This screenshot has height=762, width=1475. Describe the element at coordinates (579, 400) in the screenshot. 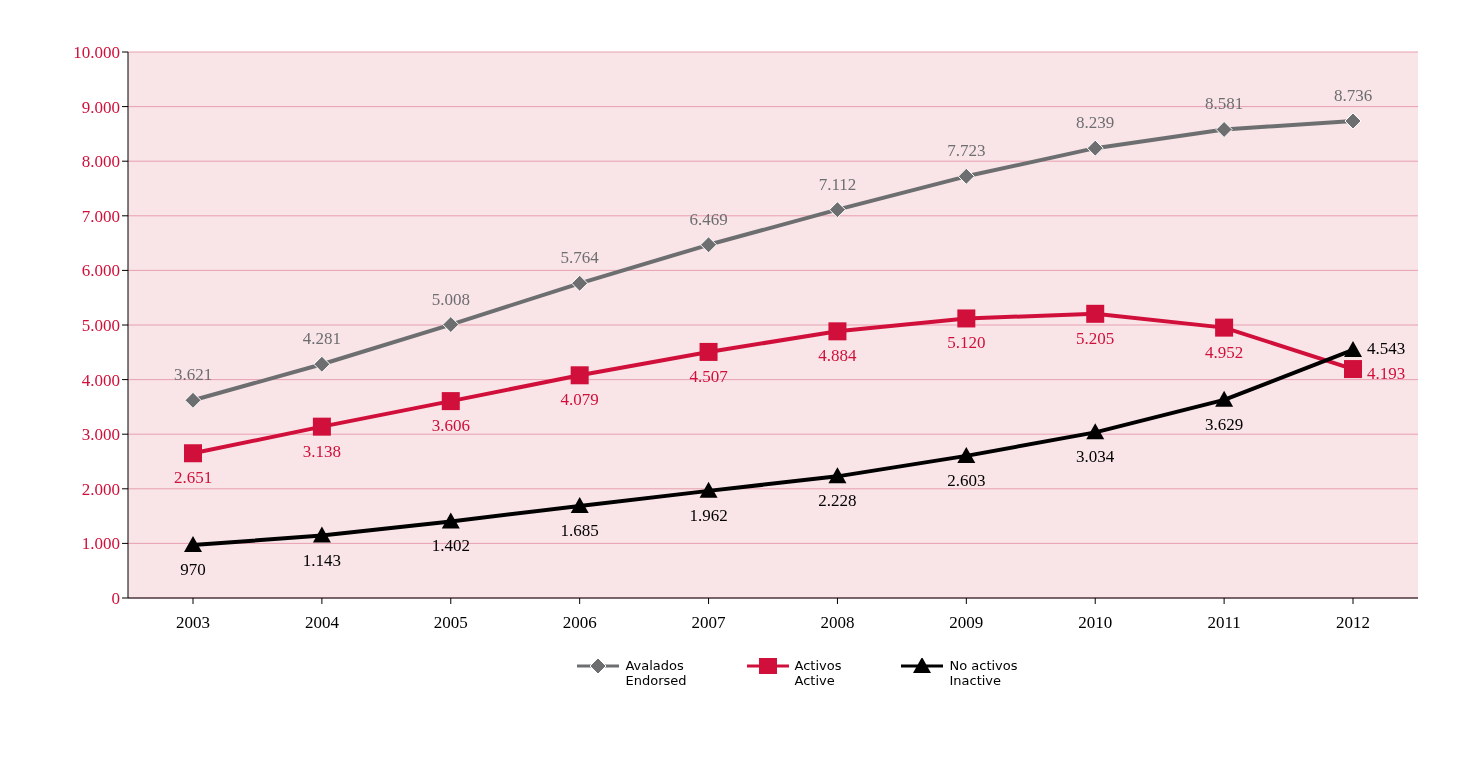

I see `data-label: 4.079` at that location.